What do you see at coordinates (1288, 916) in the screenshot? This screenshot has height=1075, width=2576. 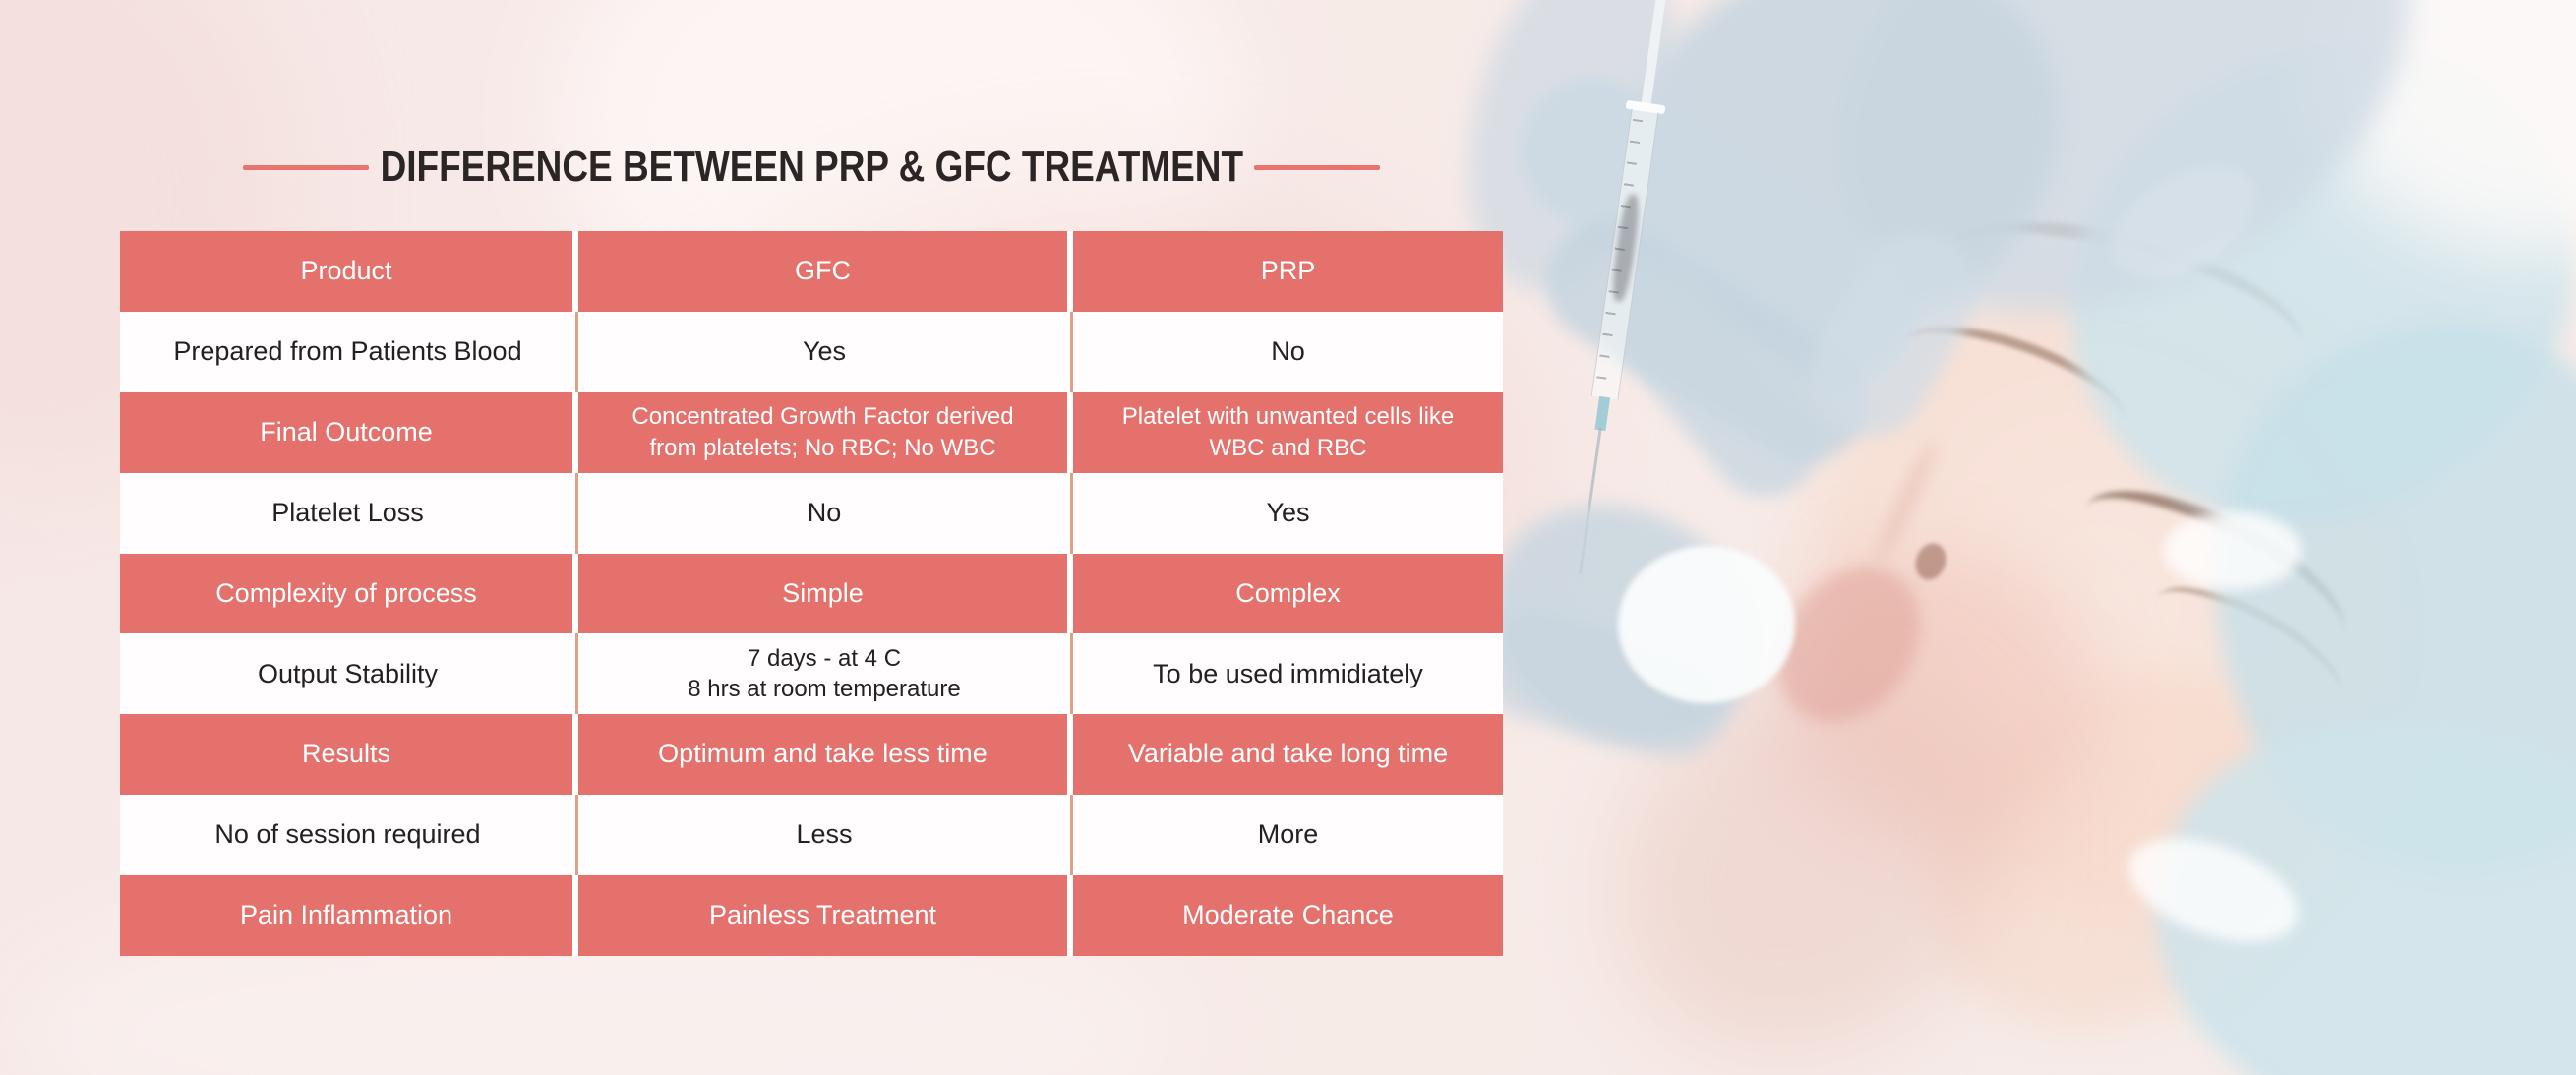 I see `cell-r8-prp: Moderate Chance` at bounding box center [1288, 916].